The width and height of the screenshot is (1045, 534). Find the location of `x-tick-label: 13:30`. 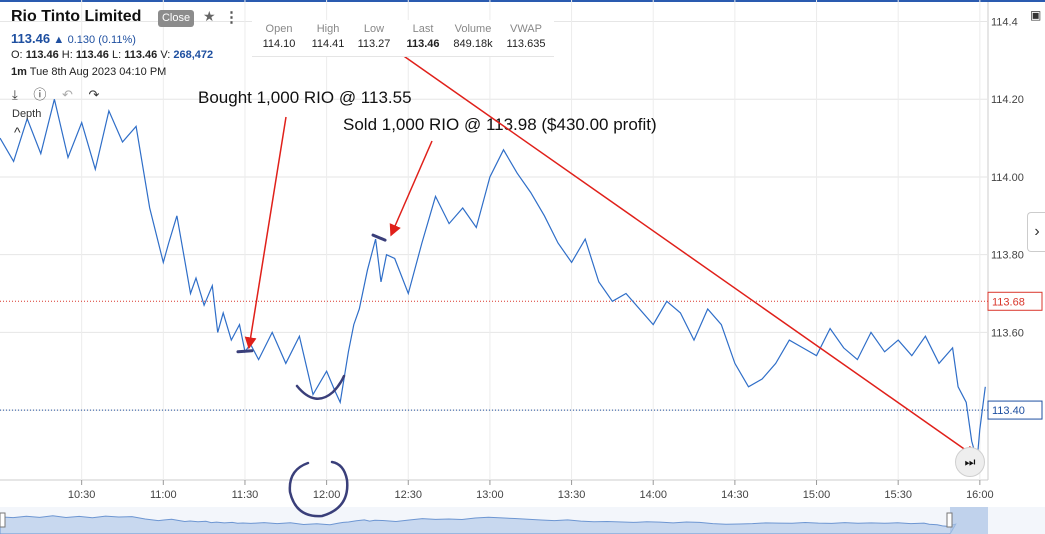

x-tick-label: 13:30 is located at coordinates (572, 495).